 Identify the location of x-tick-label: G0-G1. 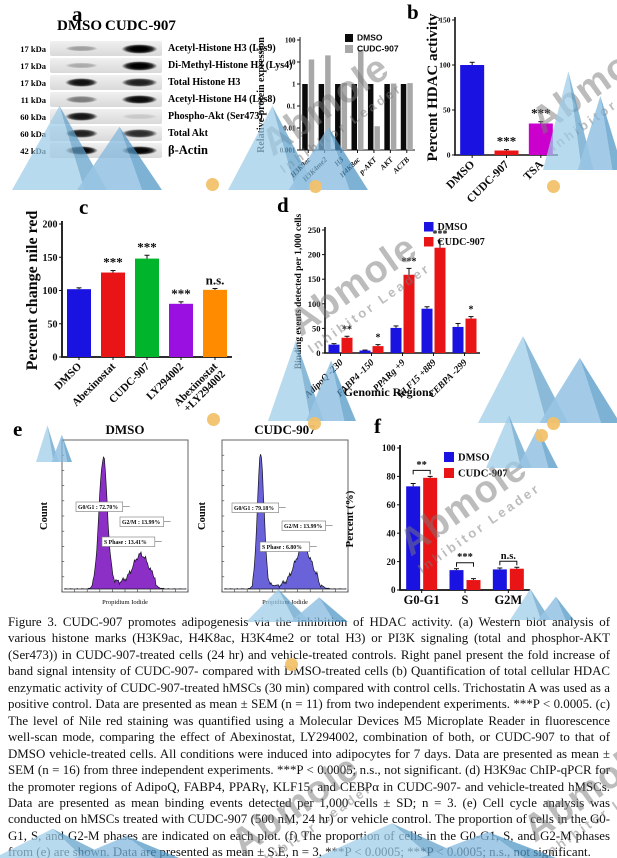
(422, 600).